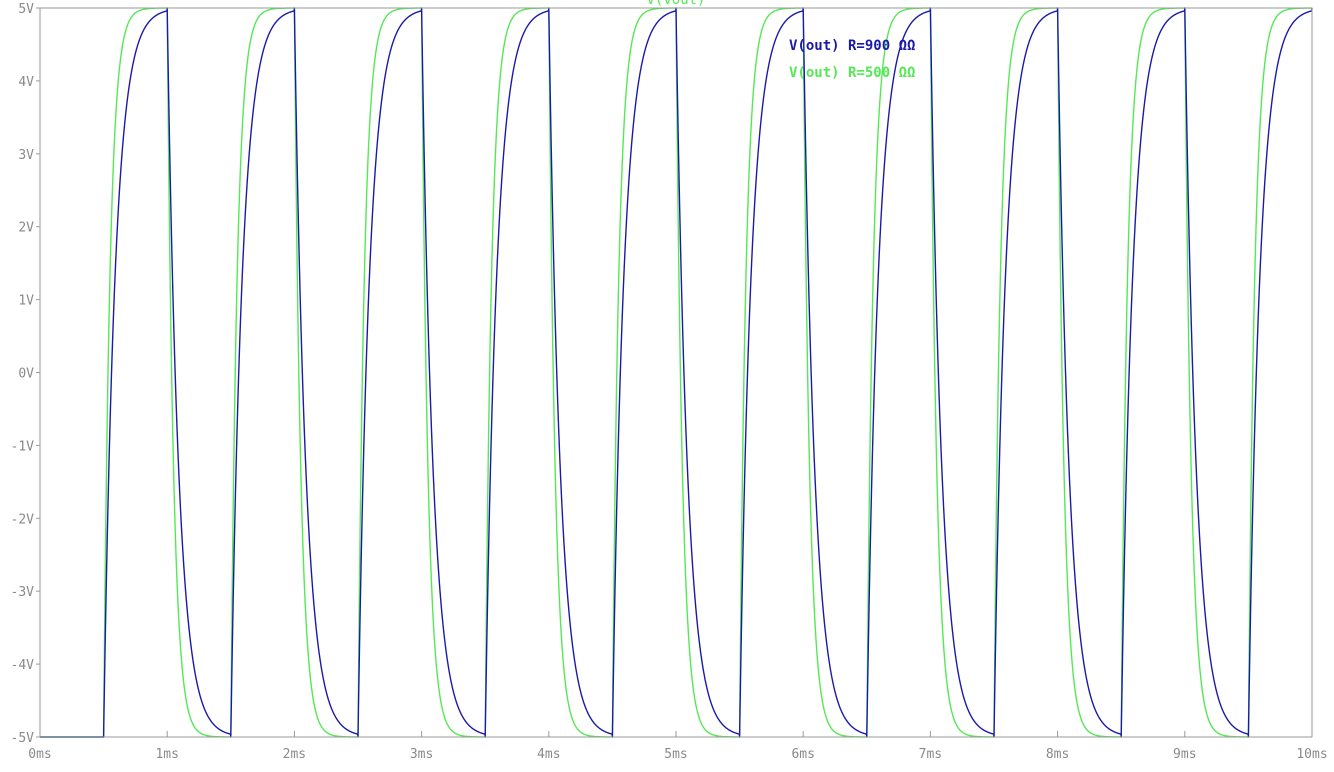  Describe the element at coordinates (26, 9) in the screenshot. I see `y-tick-label: 5V` at that location.